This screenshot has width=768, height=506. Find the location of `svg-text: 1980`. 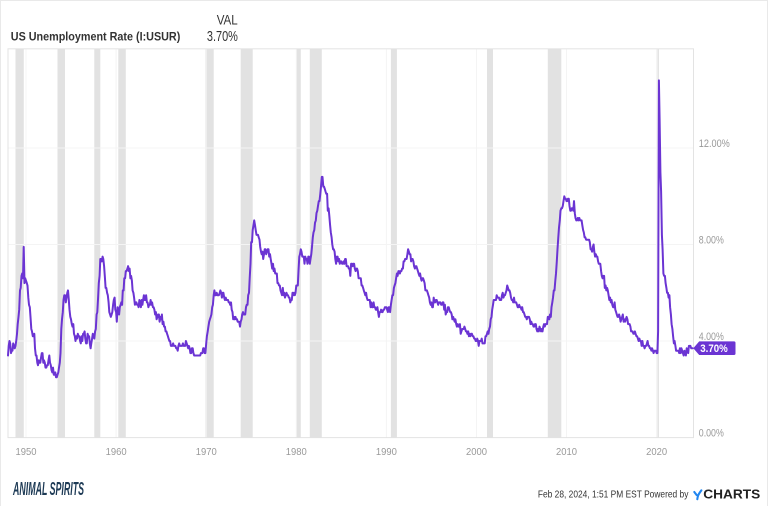

svg-text: 1980 is located at coordinates (296, 452).